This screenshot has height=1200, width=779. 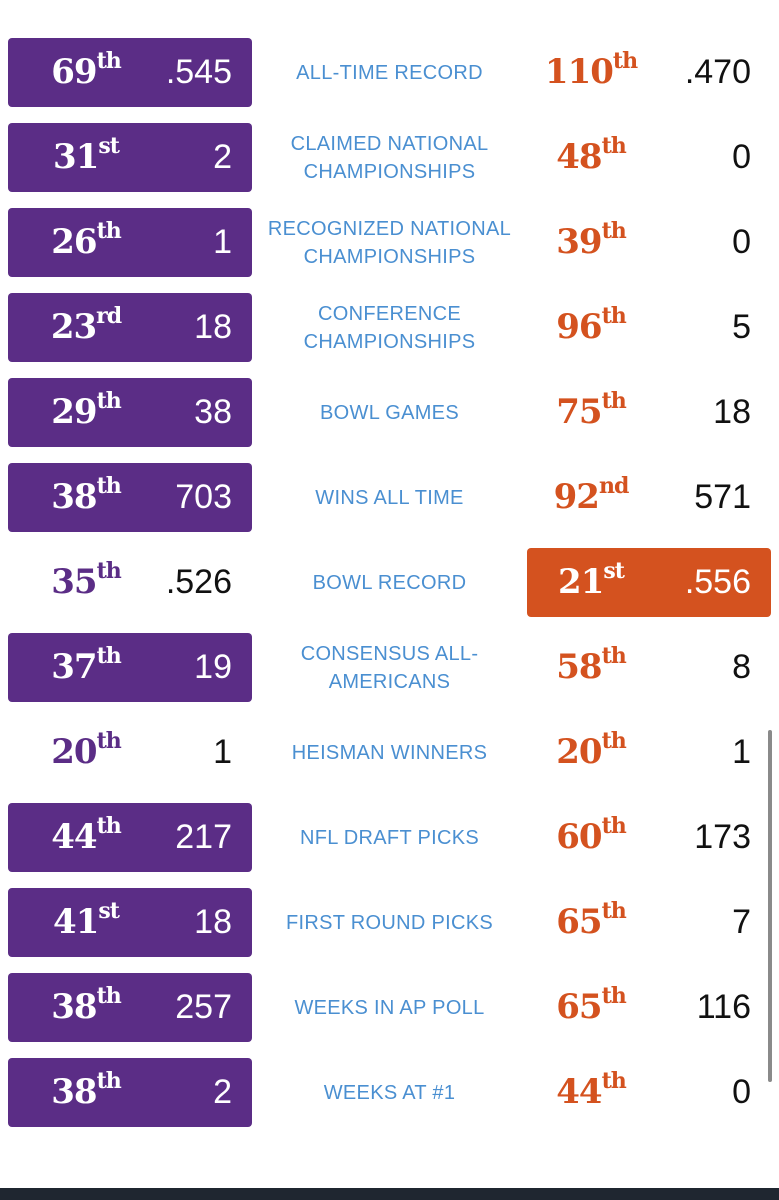 I want to click on right-value: 8, so click(x=741, y=667).